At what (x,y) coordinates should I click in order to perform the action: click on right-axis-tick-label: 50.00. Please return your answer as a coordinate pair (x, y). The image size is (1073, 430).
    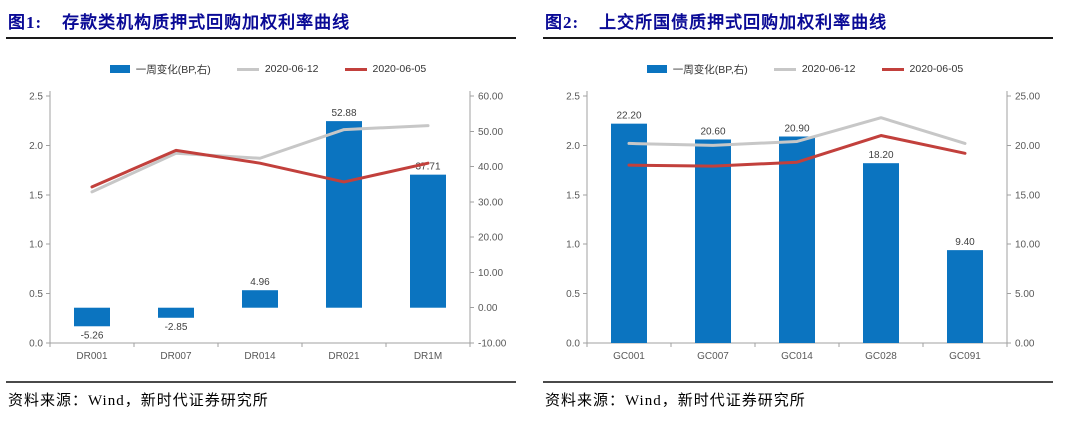
    Looking at the image, I should click on (490, 132).